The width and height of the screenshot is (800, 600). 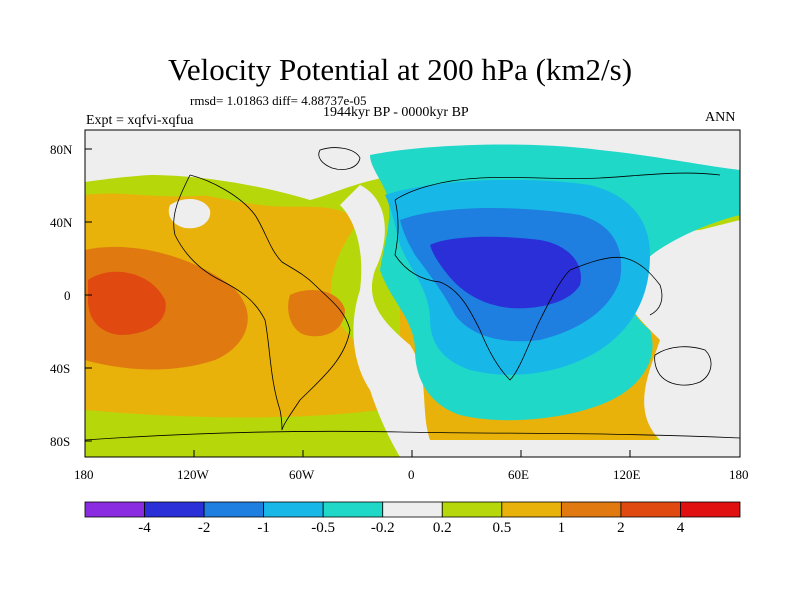 I want to click on lat-label-0: 0, so click(x=67, y=295).